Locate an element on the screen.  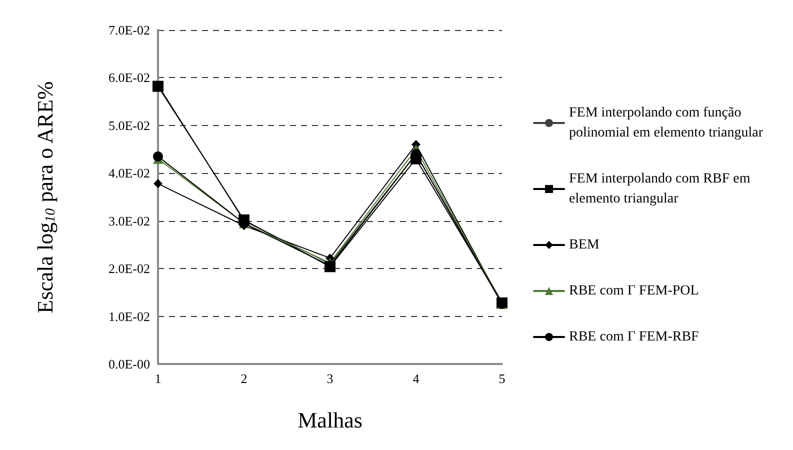
y-tick-label: 4.0E-02 is located at coordinates (129, 173).